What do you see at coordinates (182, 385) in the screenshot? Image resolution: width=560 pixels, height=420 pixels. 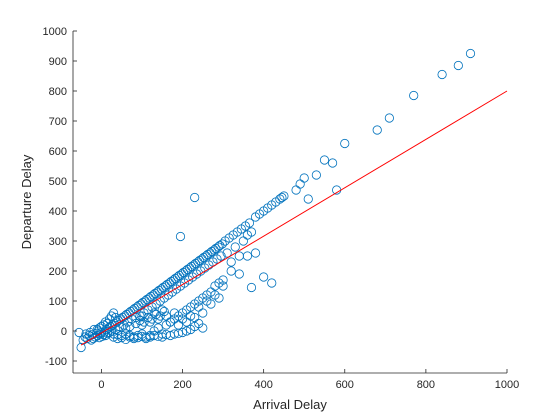 I see `x-tick-label: 200` at bounding box center [182, 385].